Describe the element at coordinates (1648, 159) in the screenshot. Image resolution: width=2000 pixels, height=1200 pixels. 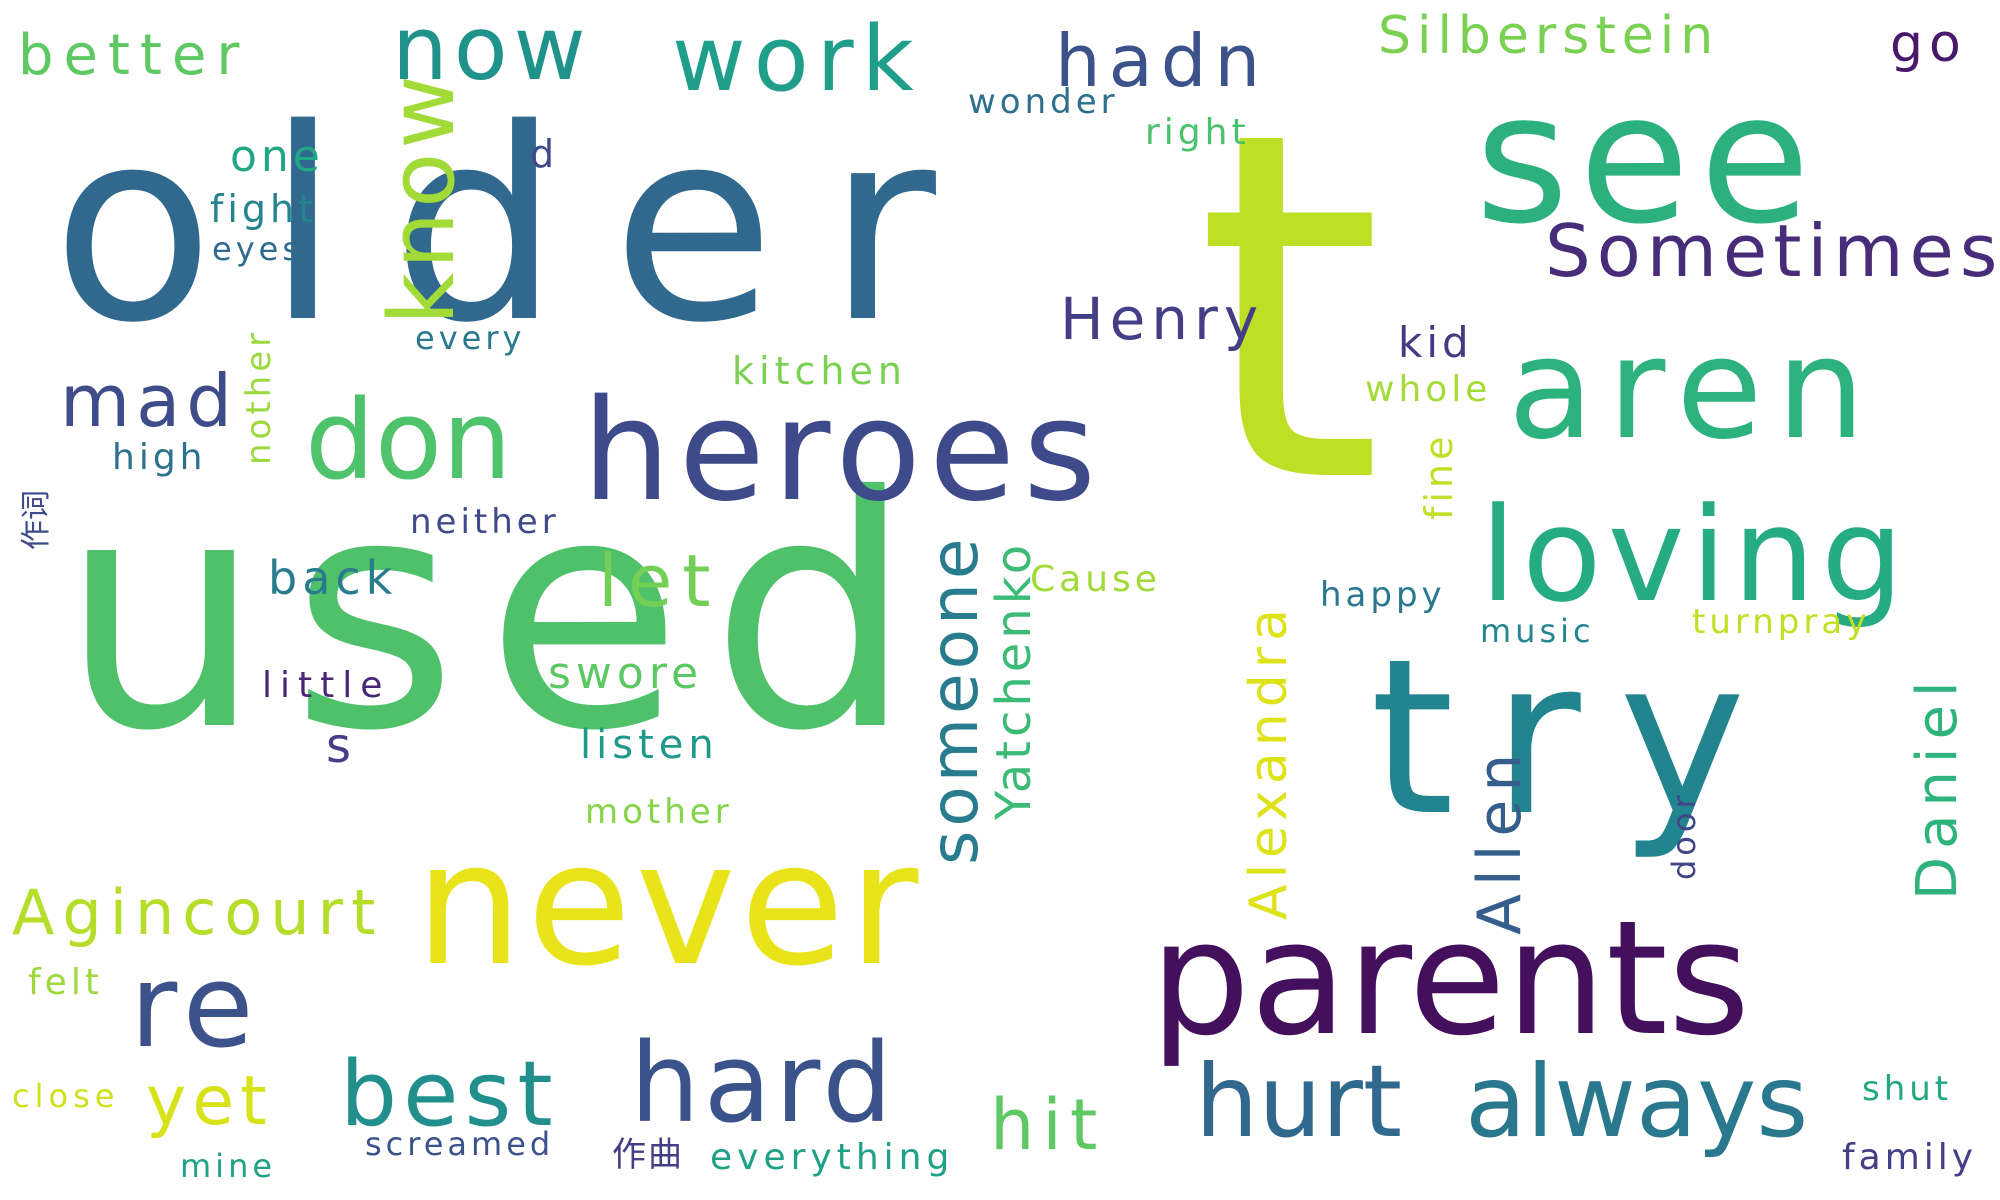
I see `word-see: see` at that location.